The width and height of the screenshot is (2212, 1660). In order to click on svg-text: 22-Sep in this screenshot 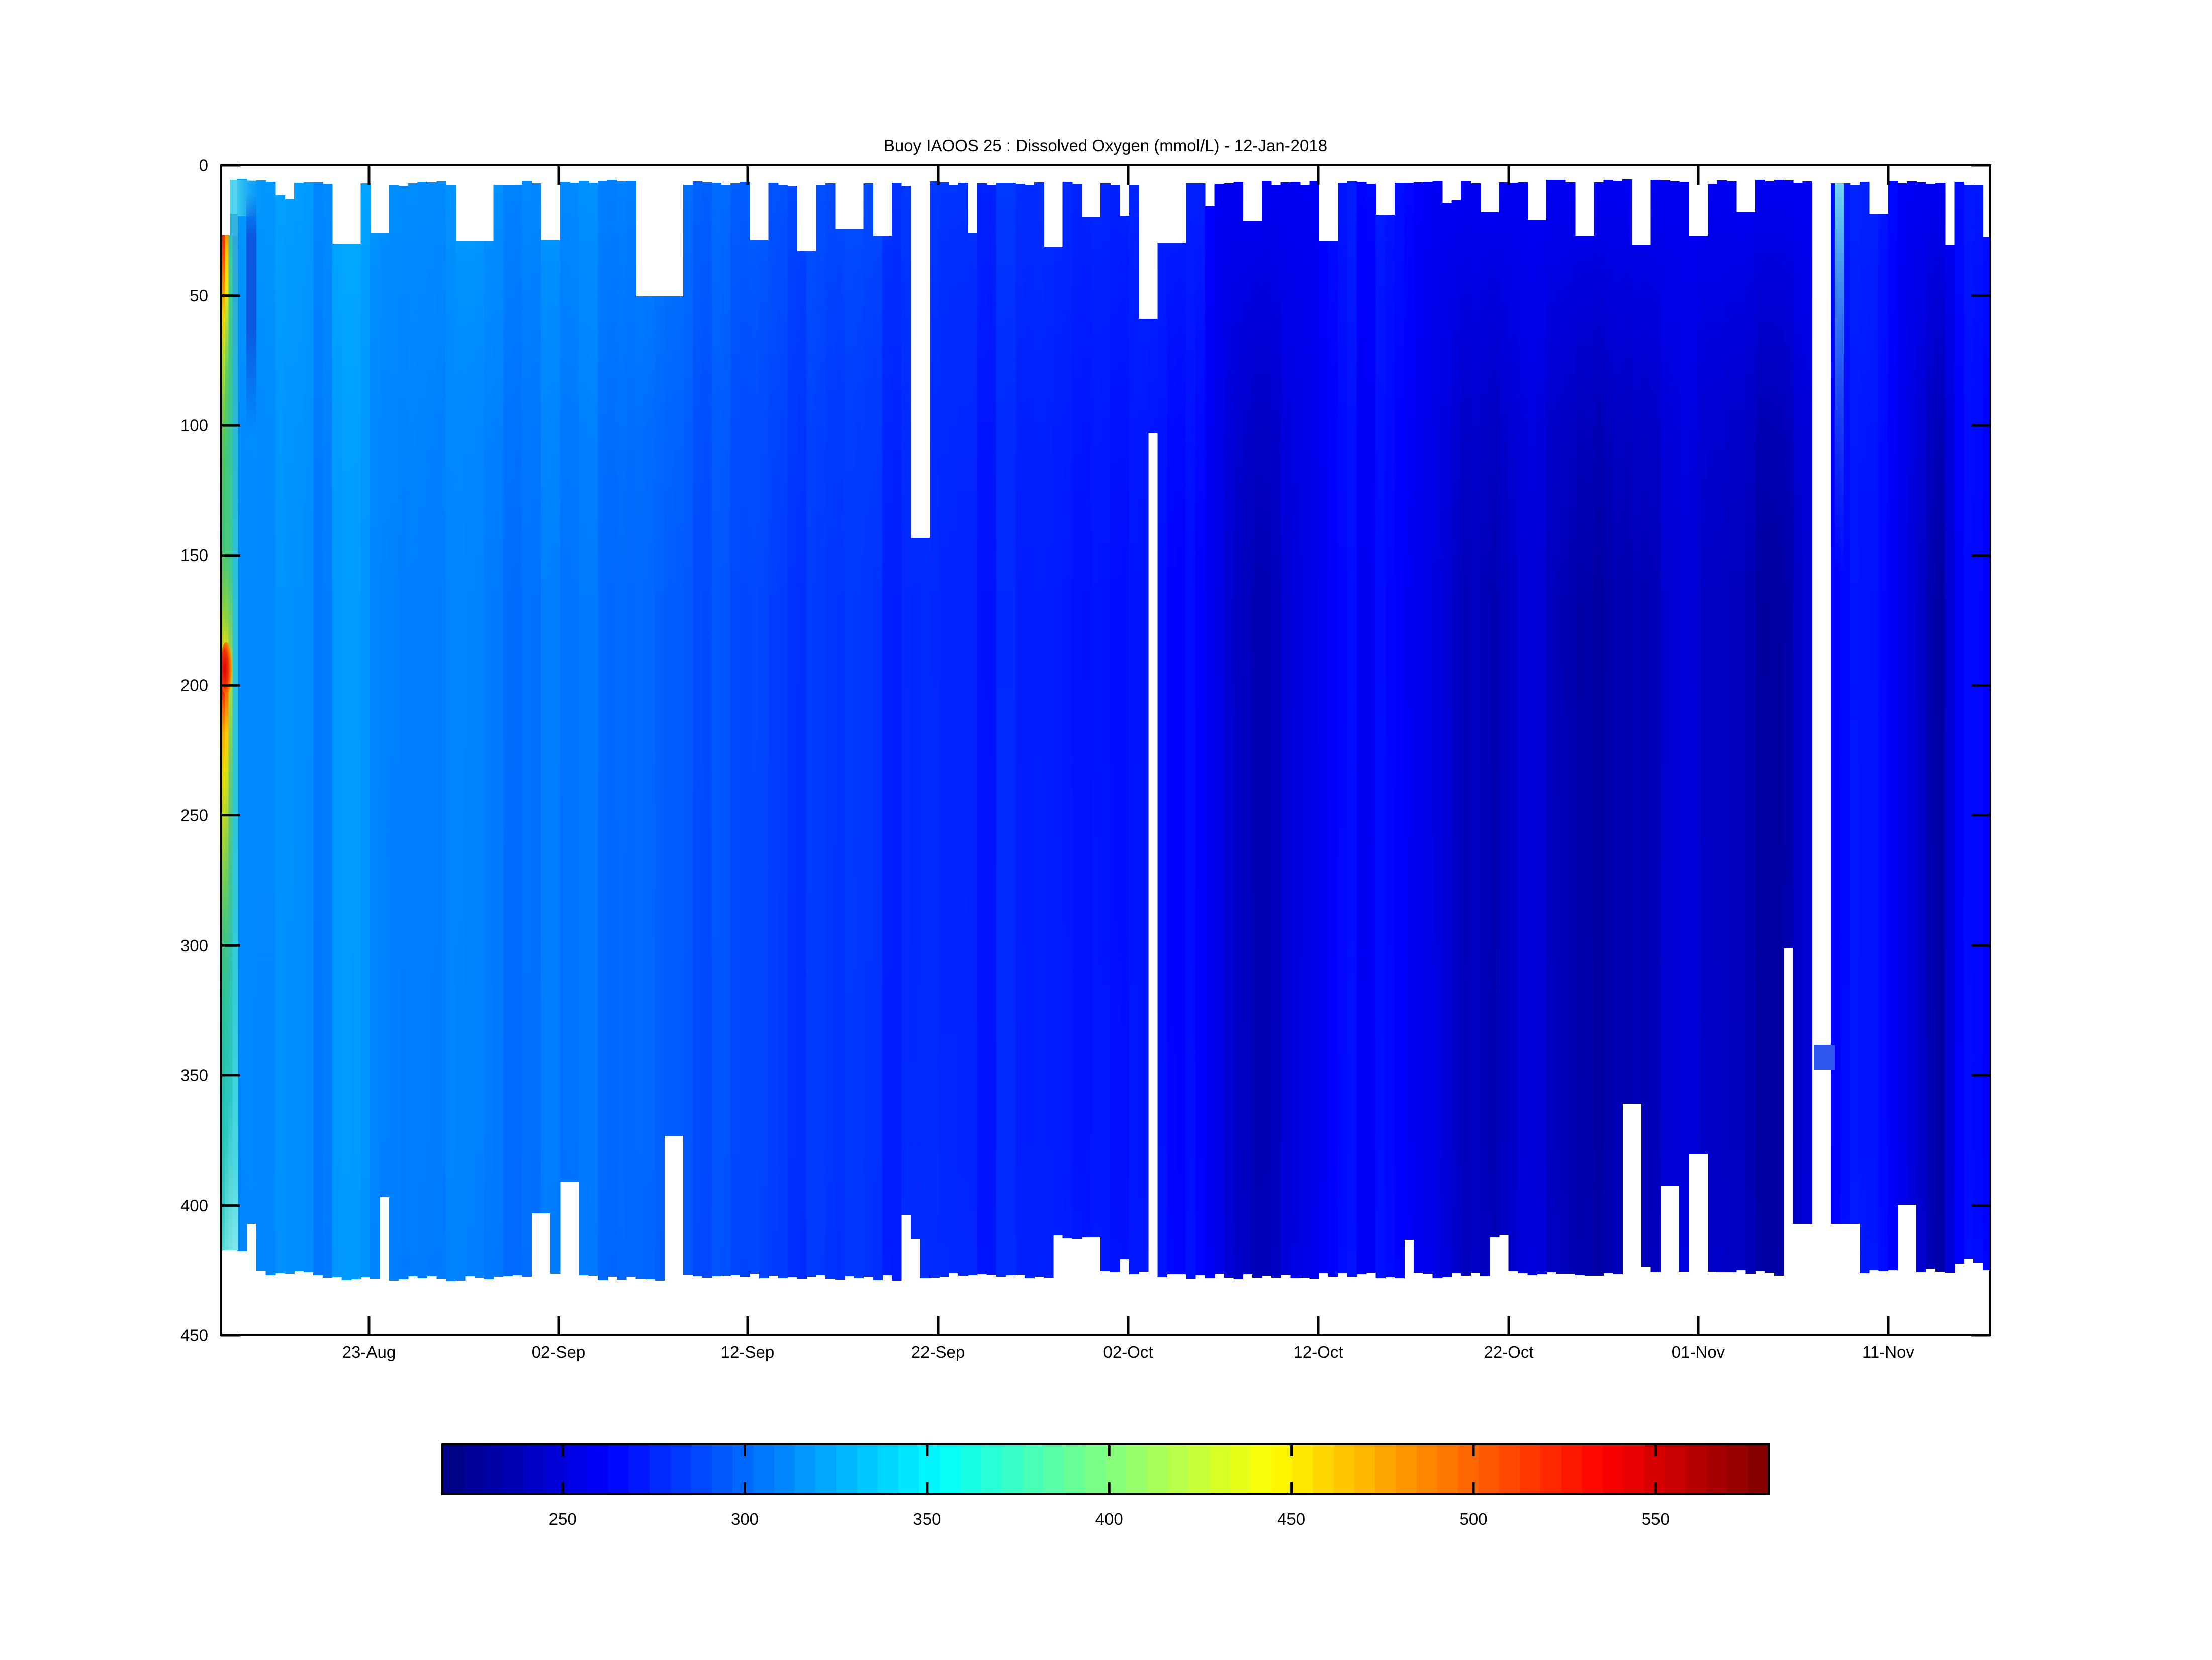, I will do `click(938, 1352)`.